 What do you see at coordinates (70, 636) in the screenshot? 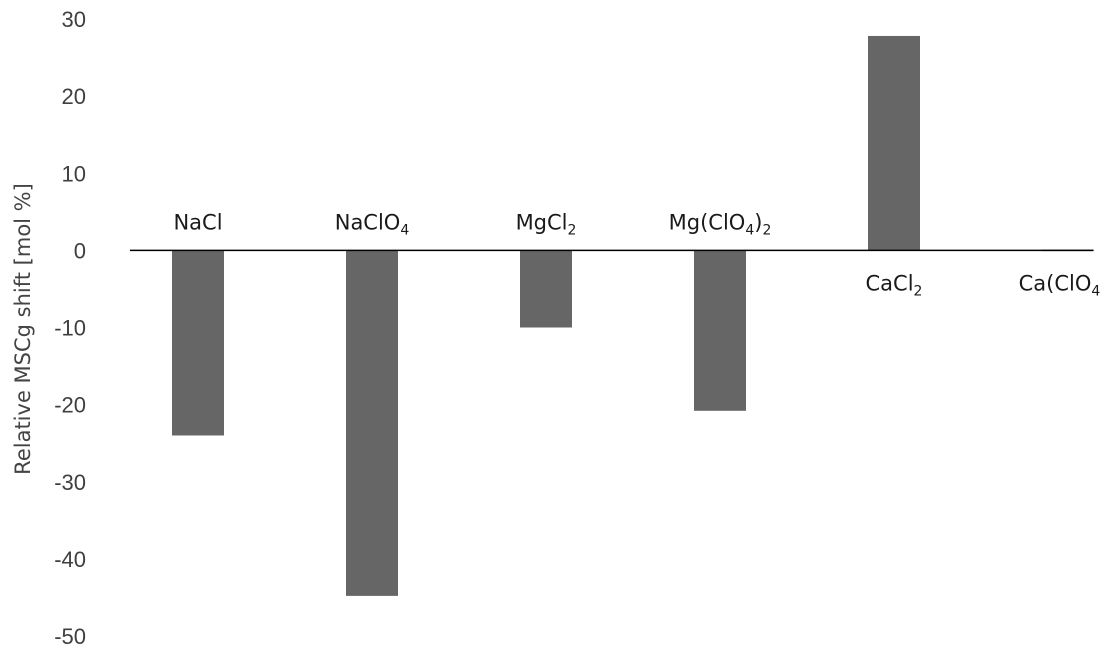
I see `y-tick-label: -50` at bounding box center [70, 636].